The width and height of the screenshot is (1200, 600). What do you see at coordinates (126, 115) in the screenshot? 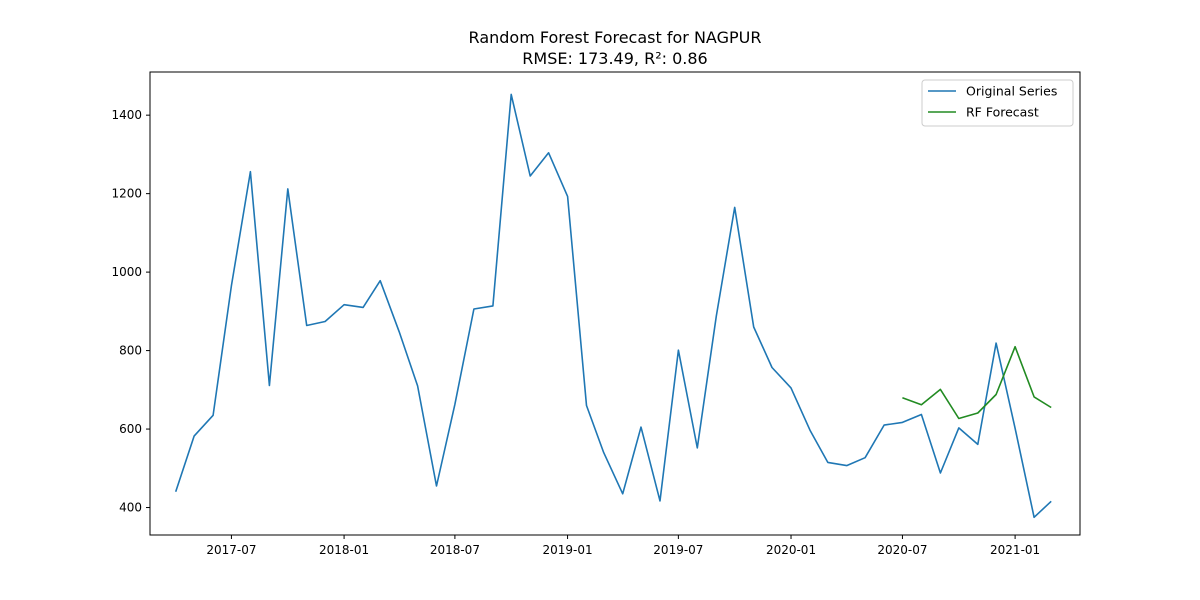
I see `y-tick-label: 1400` at bounding box center [126, 115].